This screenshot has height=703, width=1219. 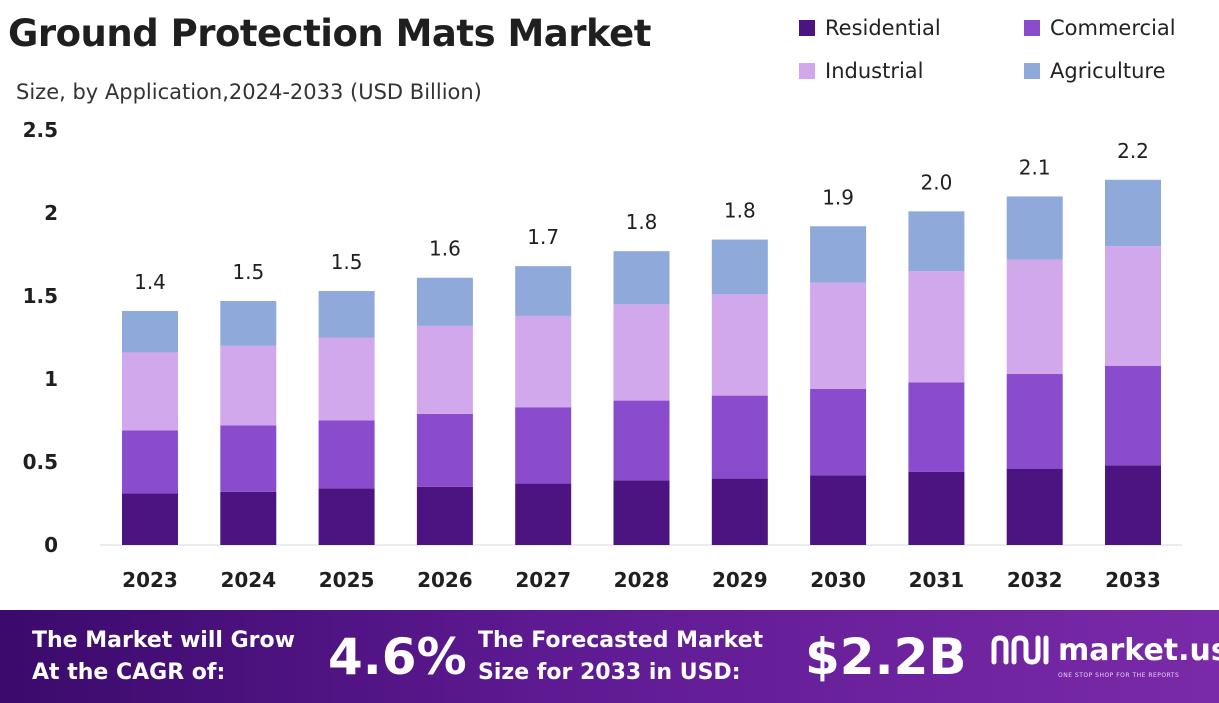 I want to click on forecast-value: $2.2B, so click(x=886, y=657).